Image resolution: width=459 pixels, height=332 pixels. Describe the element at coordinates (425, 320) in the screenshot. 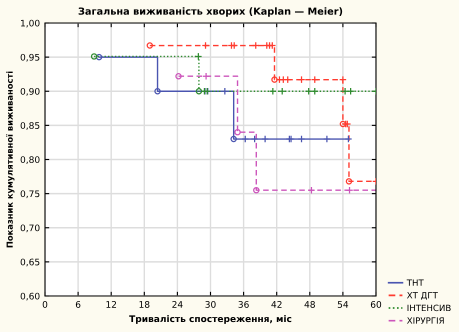

I see `legend-label: ХІРУРГІЯ` at that location.